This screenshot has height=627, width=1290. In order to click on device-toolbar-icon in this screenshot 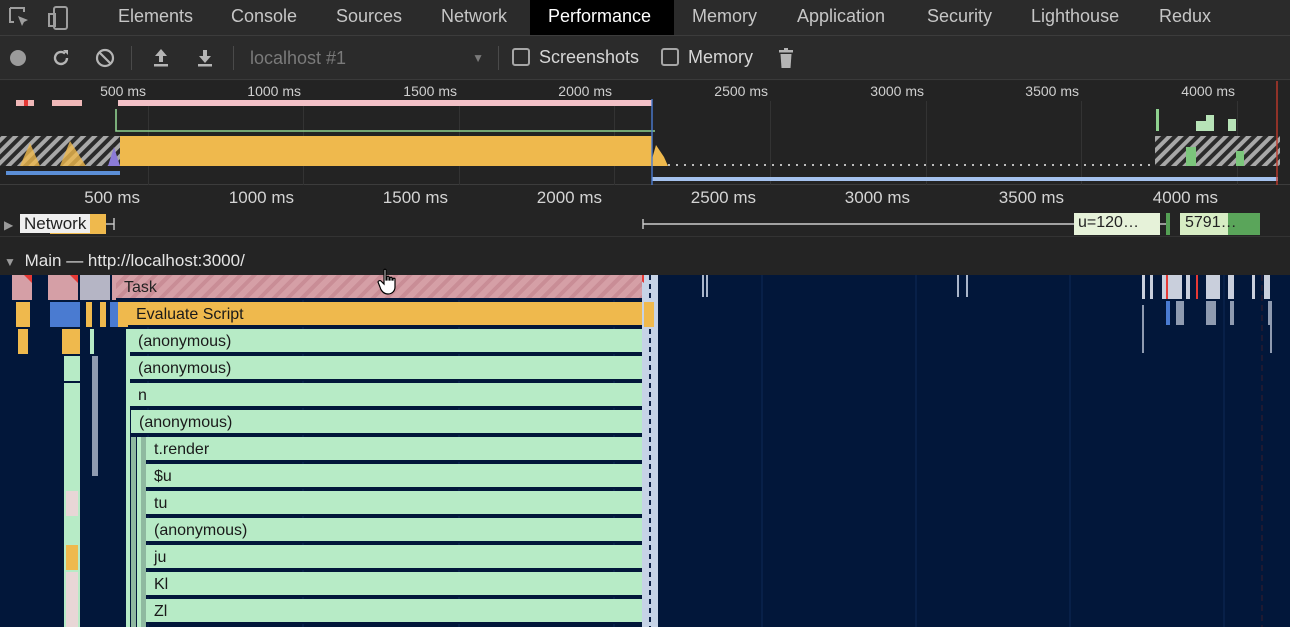, I will do `click(60, 18)`.